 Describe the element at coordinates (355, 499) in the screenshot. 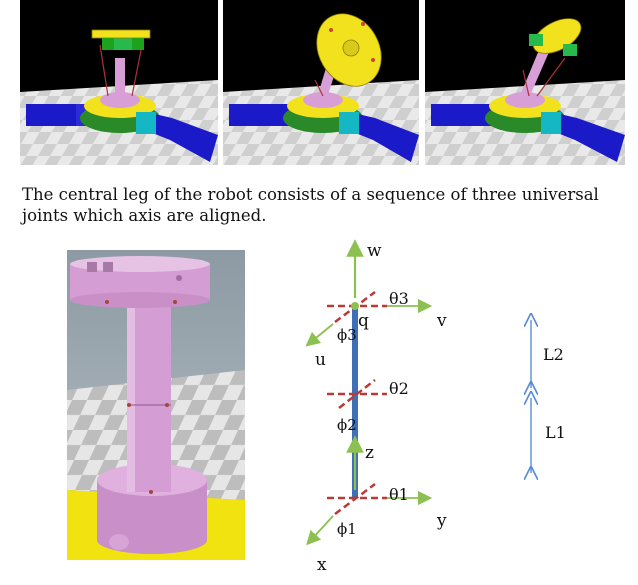

I see `phi1-axis-dash` at that location.